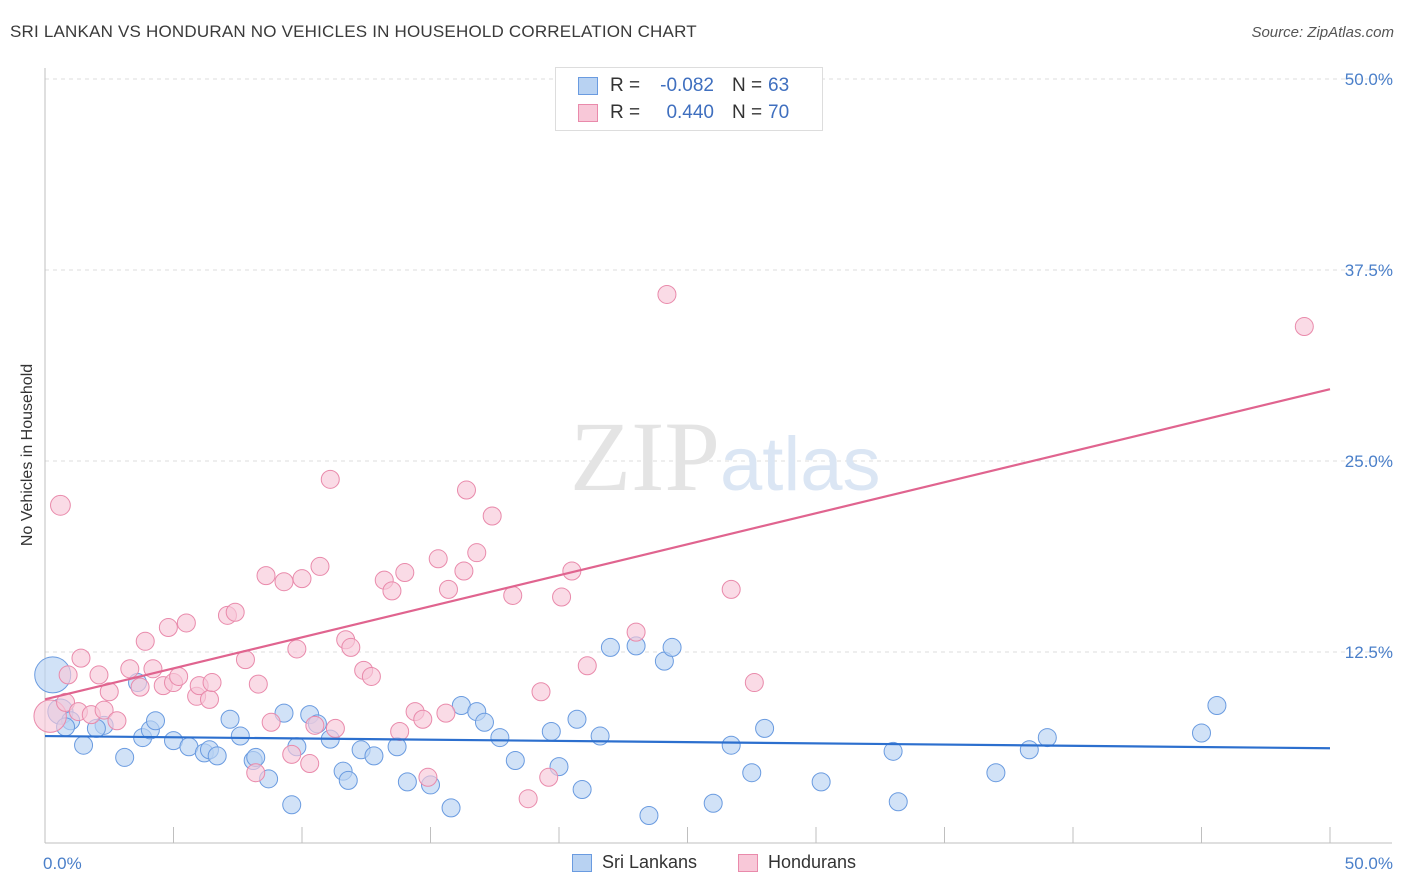 Image resolution: width=1406 pixels, height=892 pixels. What do you see at coordinates (687, 85) in the screenshot?
I see `legend-r-value: -0.082` at bounding box center [687, 85].